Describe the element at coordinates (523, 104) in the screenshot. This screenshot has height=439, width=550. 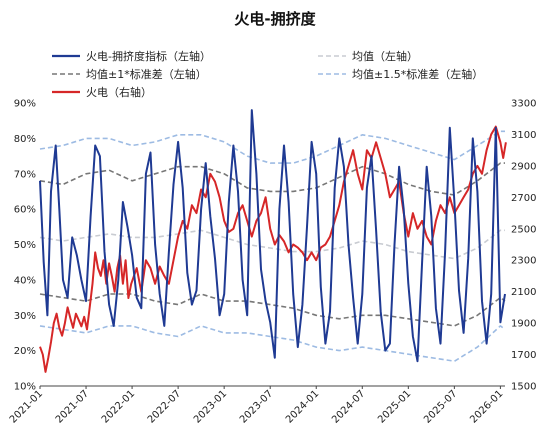
I see `y-right-tick-label: 3300` at that location.